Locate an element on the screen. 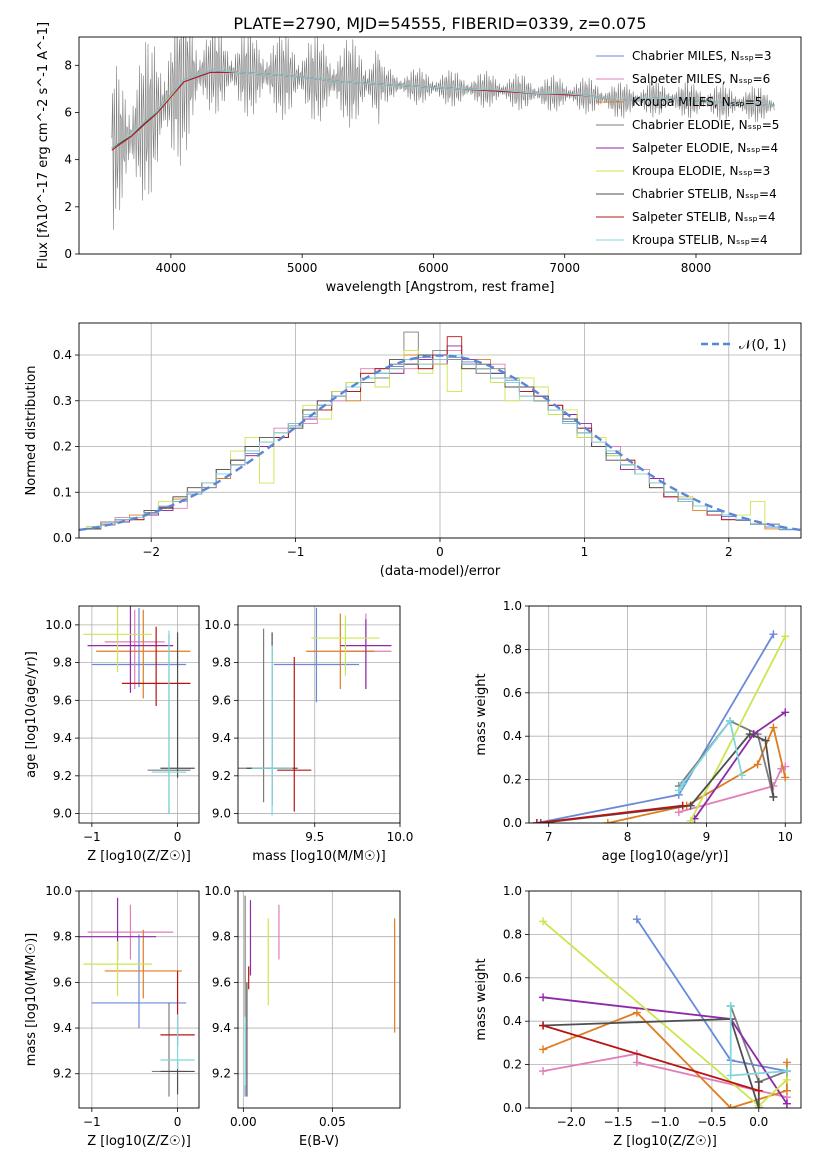 Image resolution: width=819 pixels, height=1170 pixels. legend-entry: Chabrier STELIB, Nₛₛₚ=4 is located at coordinates (704, 194).